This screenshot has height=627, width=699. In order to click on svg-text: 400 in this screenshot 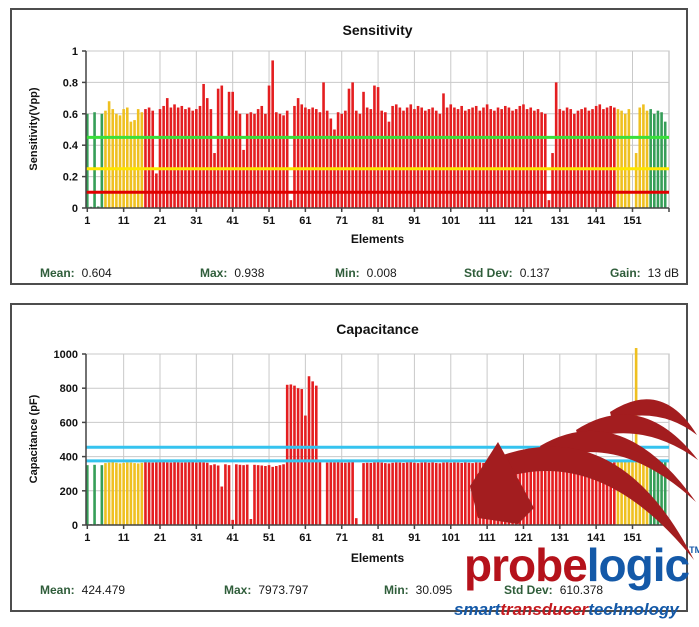, I will do `click(69, 458)`.